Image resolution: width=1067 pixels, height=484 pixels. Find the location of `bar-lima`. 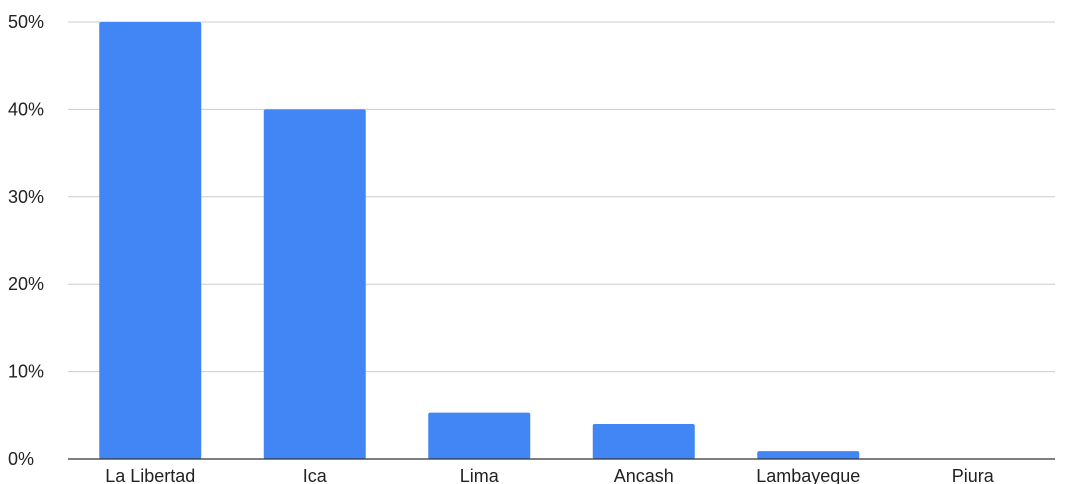

bar-lima is located at coordinates (479, 435).